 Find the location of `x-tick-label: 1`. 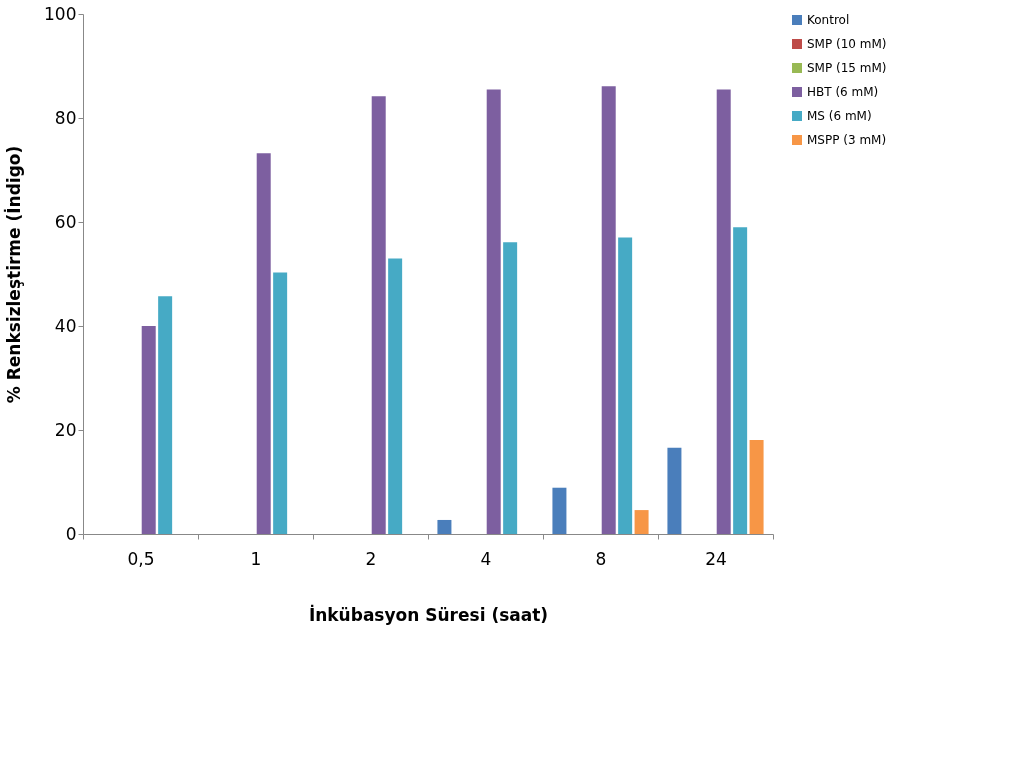

x-tick-label: 1 is located at coordinates (256, 558).